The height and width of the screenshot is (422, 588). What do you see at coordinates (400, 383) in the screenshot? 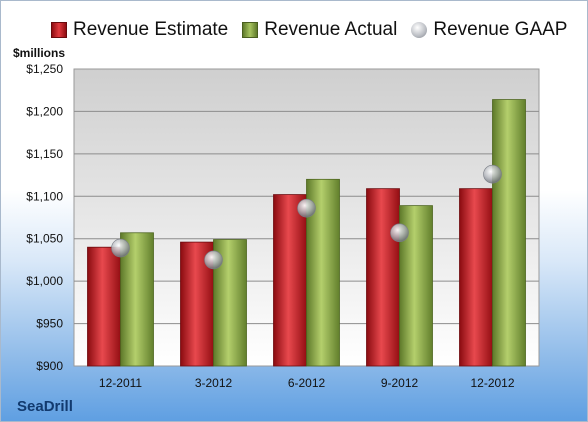
I see `x-tick-label: 9-2012` at bounding box center [400, 383].